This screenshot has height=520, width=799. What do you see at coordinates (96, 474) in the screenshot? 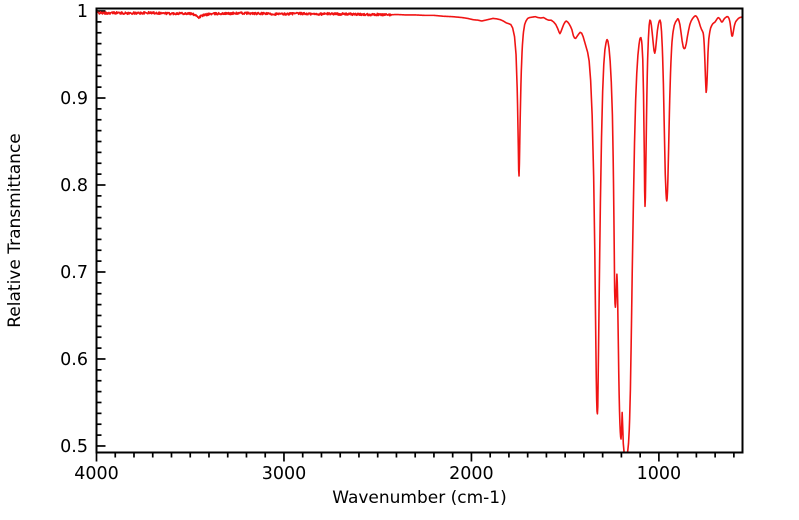
I see `x-tick-label: 4000` at bounding box center [96, 474].